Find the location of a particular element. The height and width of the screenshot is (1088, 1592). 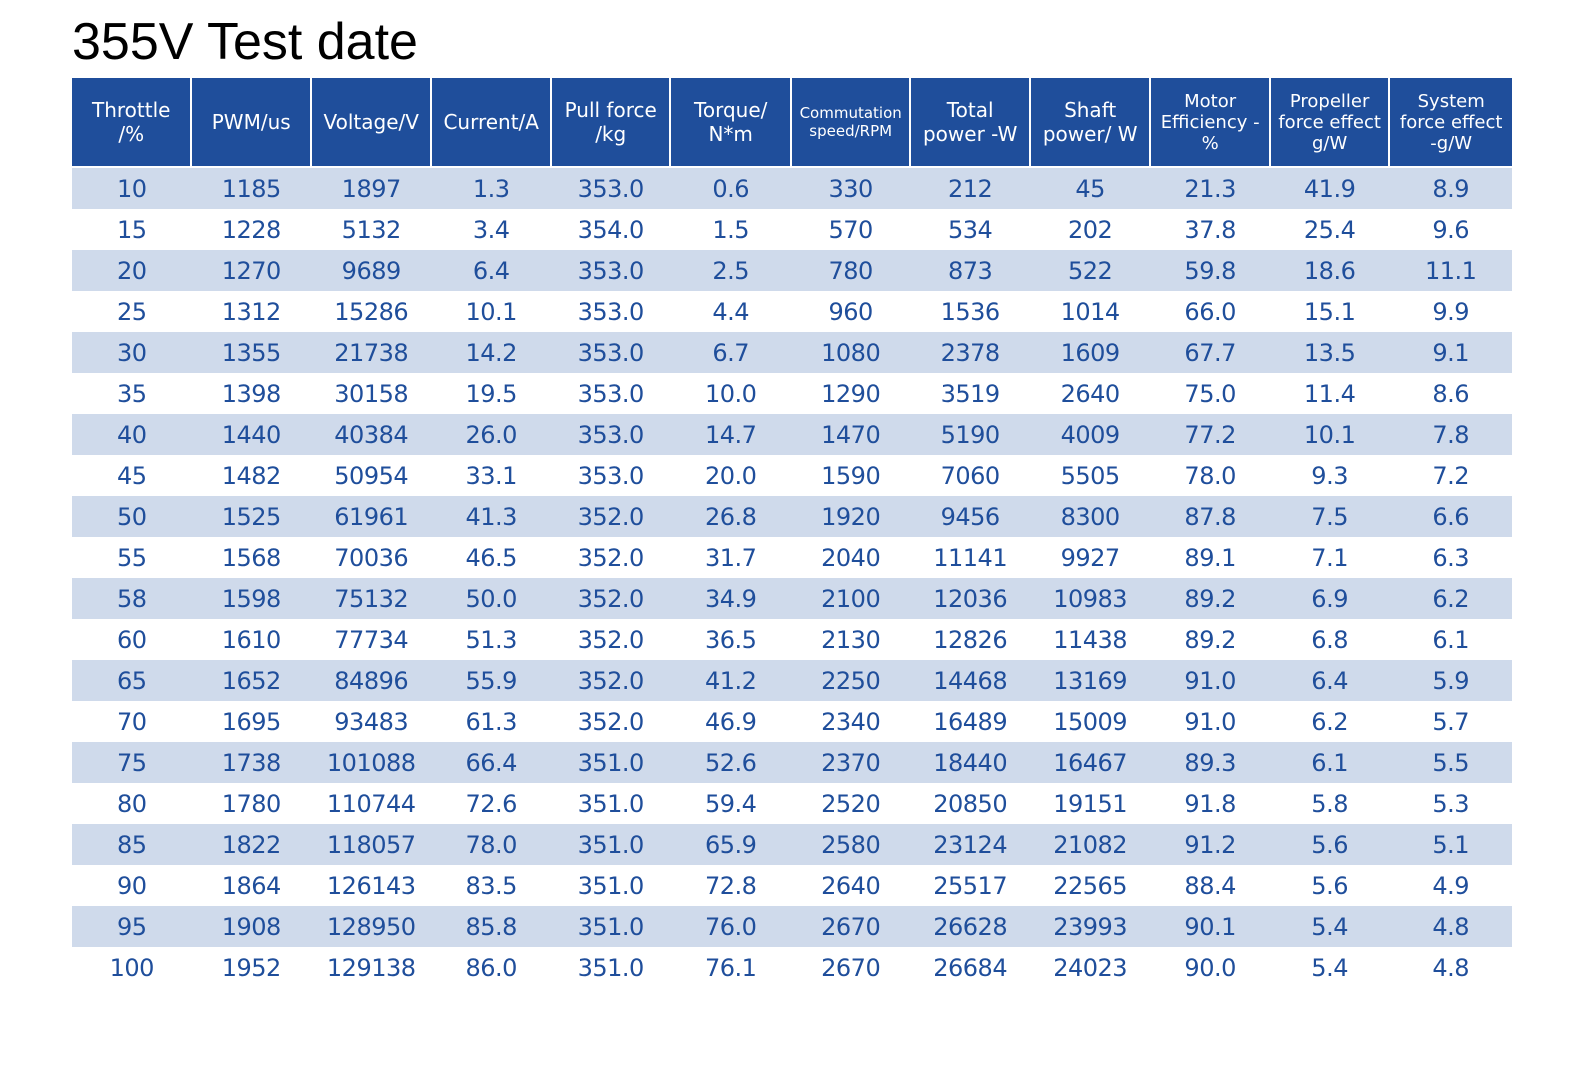

cell-current: 51.3 is located at coordinates (491, 639).